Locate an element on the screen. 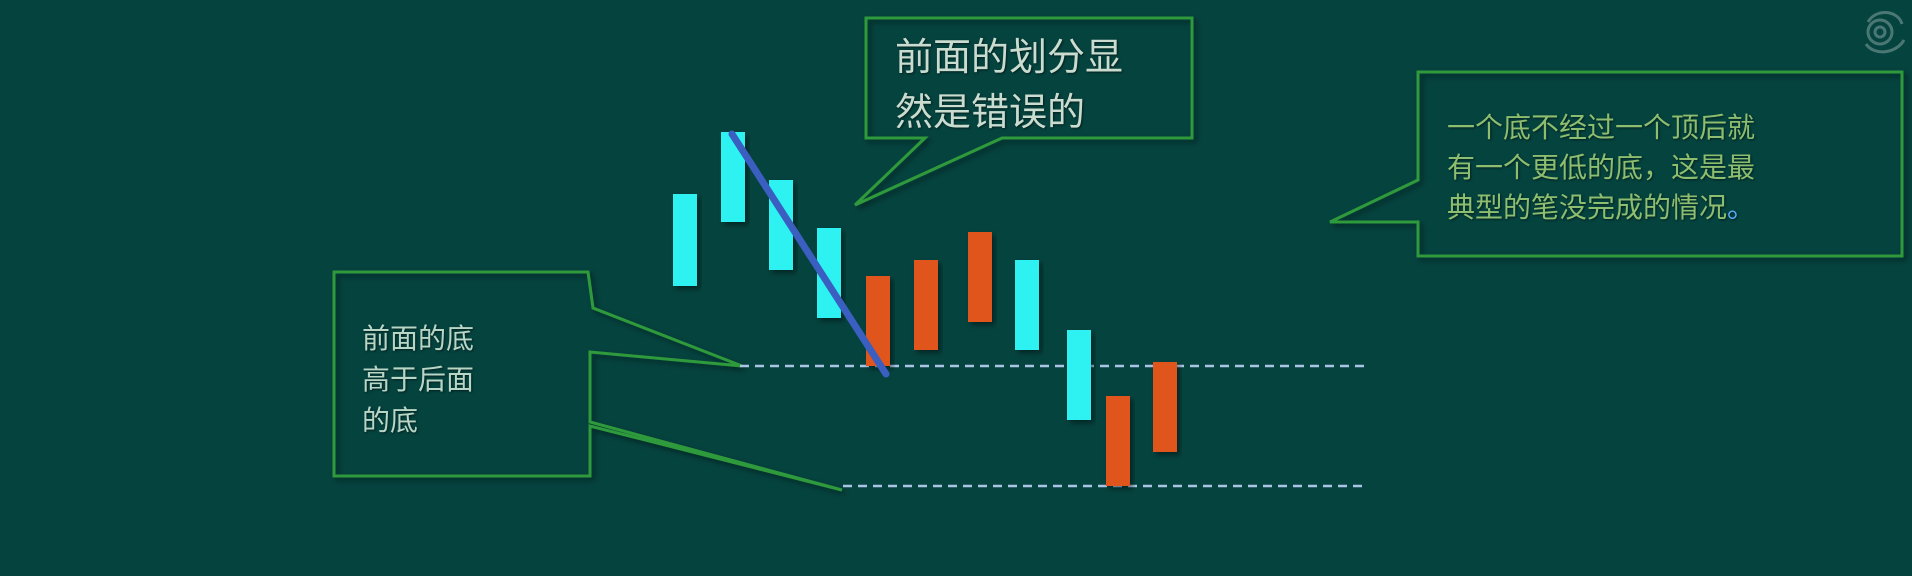  callout-right-period: 。 is located at coordinates (1741, 207).